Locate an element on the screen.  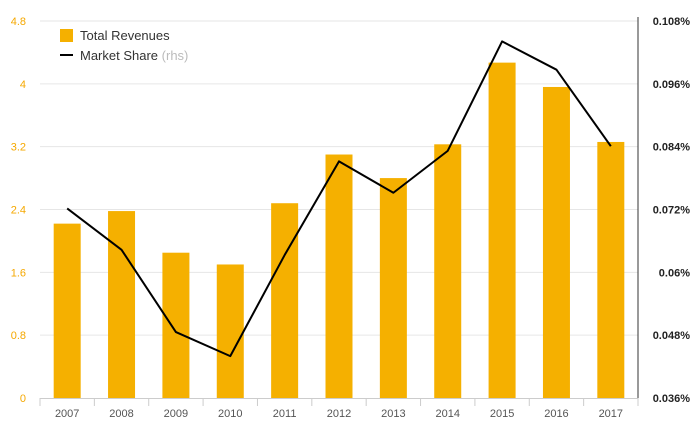
y-left-tick-label: 4.8 is located at coordinates (18, 22).